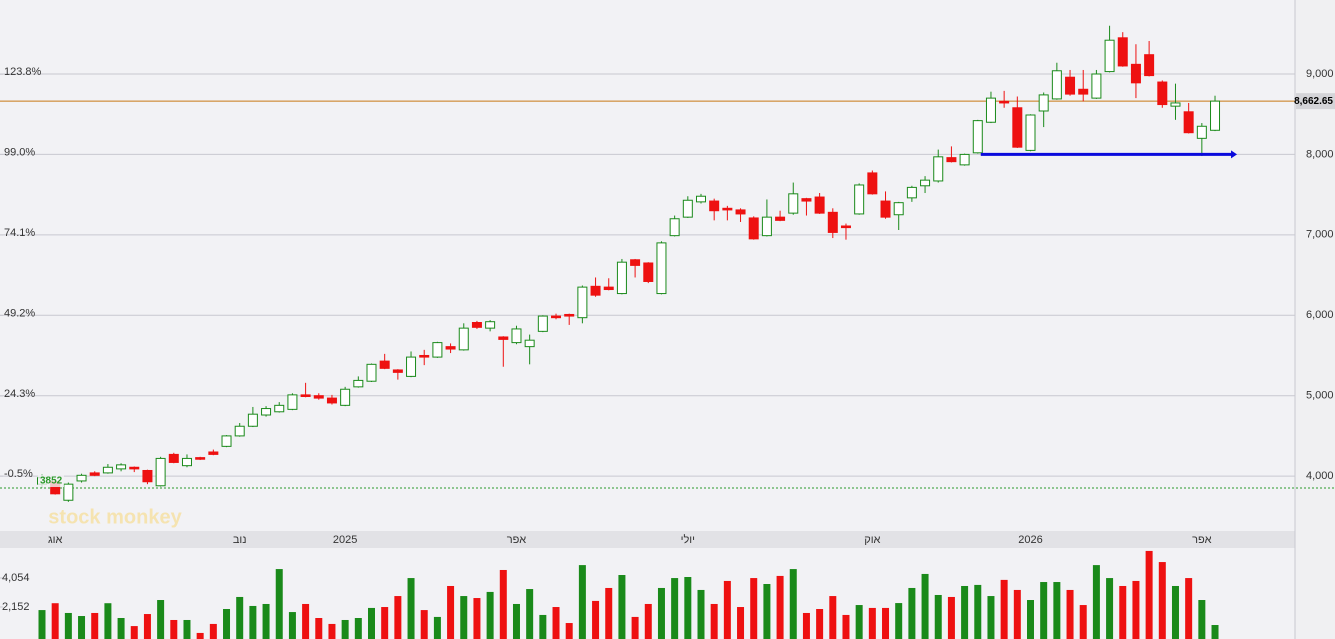  What do you see at coordinates (688, 539) in the screenshot?
I see `x-tick-label: יולי` at bounding box center [688, 539].